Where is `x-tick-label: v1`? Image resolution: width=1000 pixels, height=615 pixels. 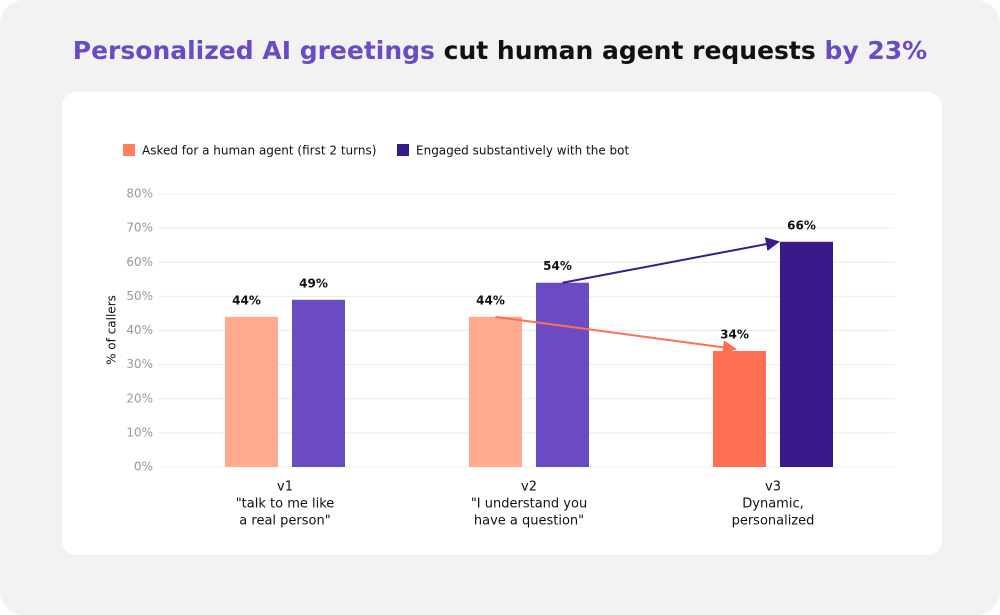
x-tick-label: v1 is located at coordinates (285, 487).